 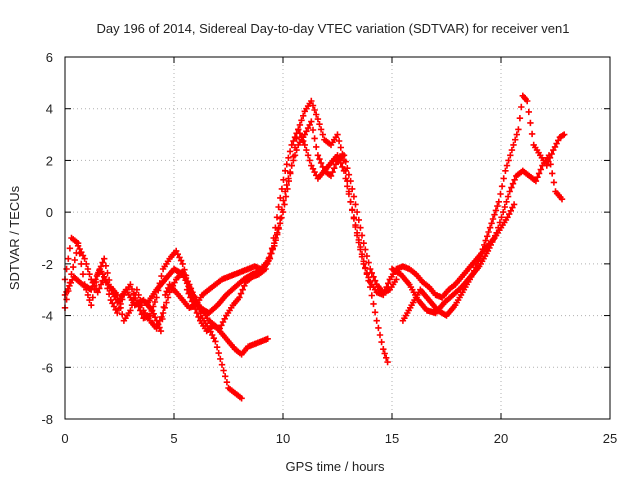 What do you see at coordinates (335, 466) in the screenshot?
I see `x-axis-label: GPS time / hours` at bounding box center [335, 466].